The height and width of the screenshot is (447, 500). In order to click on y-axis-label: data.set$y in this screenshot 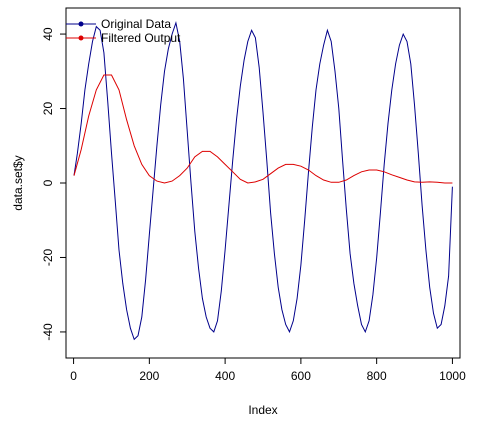, I will do `click(18, 182)`.